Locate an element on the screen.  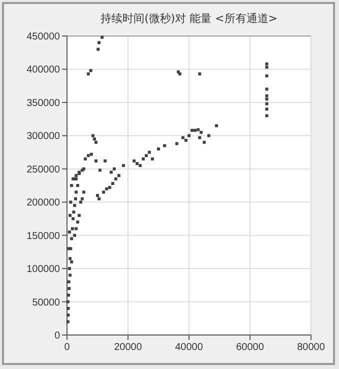
y-tick-label: 200000 is located at coordinates (43, 203).